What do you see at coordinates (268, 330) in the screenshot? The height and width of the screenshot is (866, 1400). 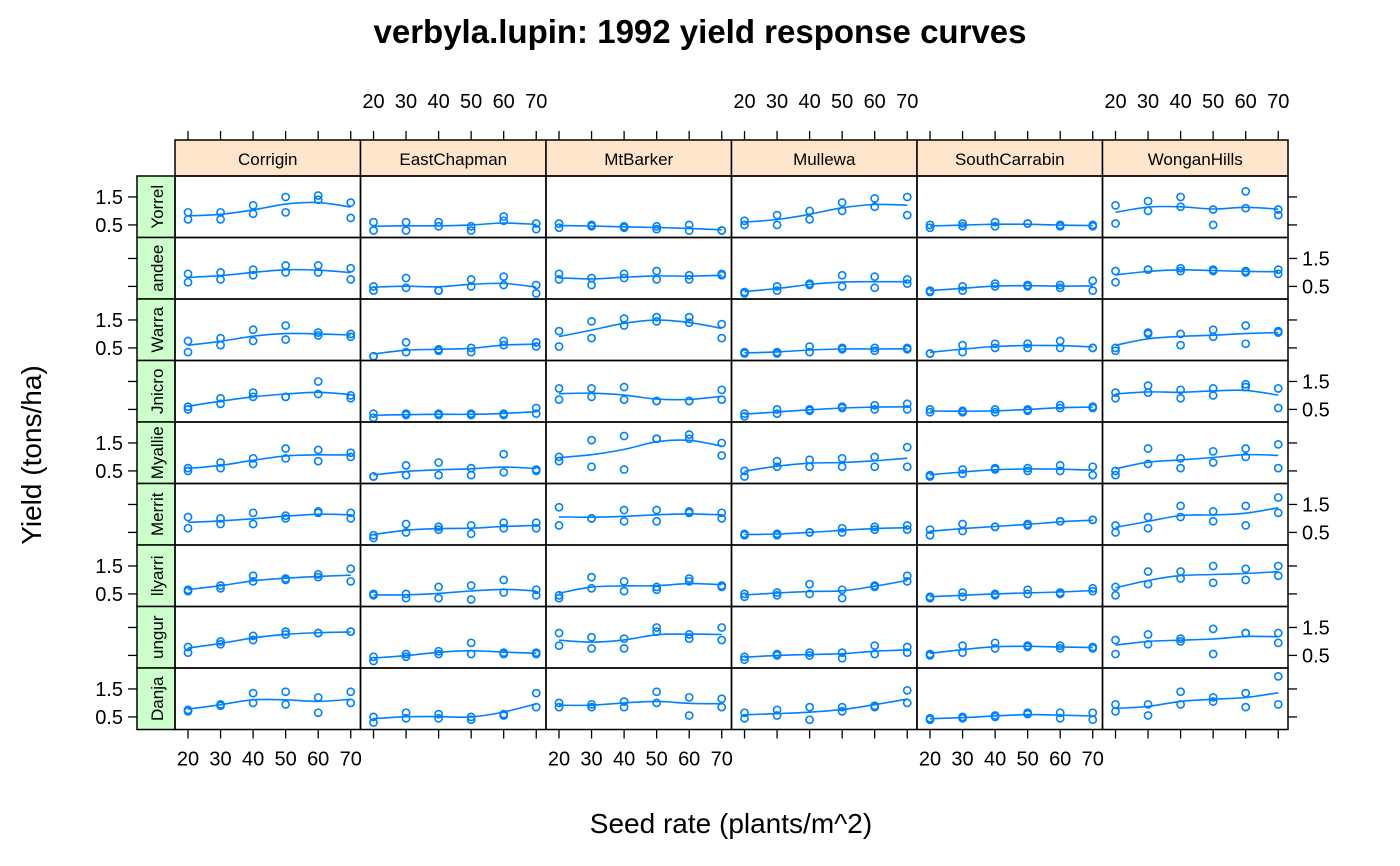 I see `panel-corrigin-warrah` at bounding box center [268, 330].